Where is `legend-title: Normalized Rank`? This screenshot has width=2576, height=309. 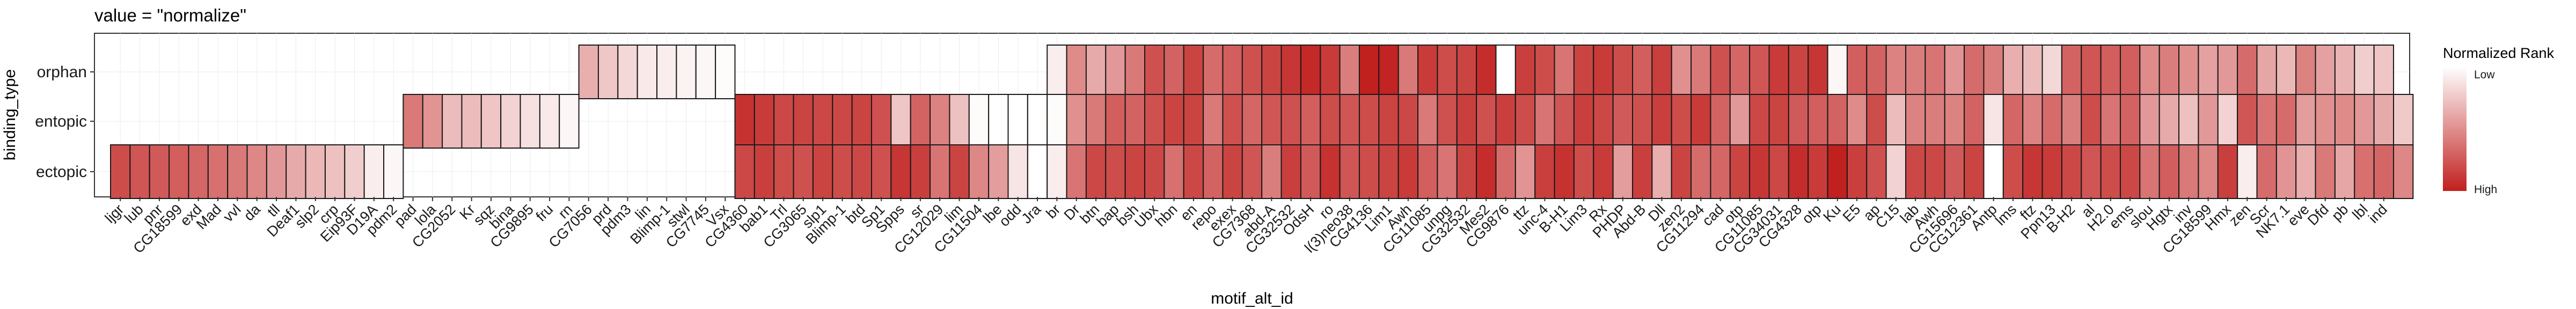
legend-title: Normalized Rank is located at coordinates (2499, 53).